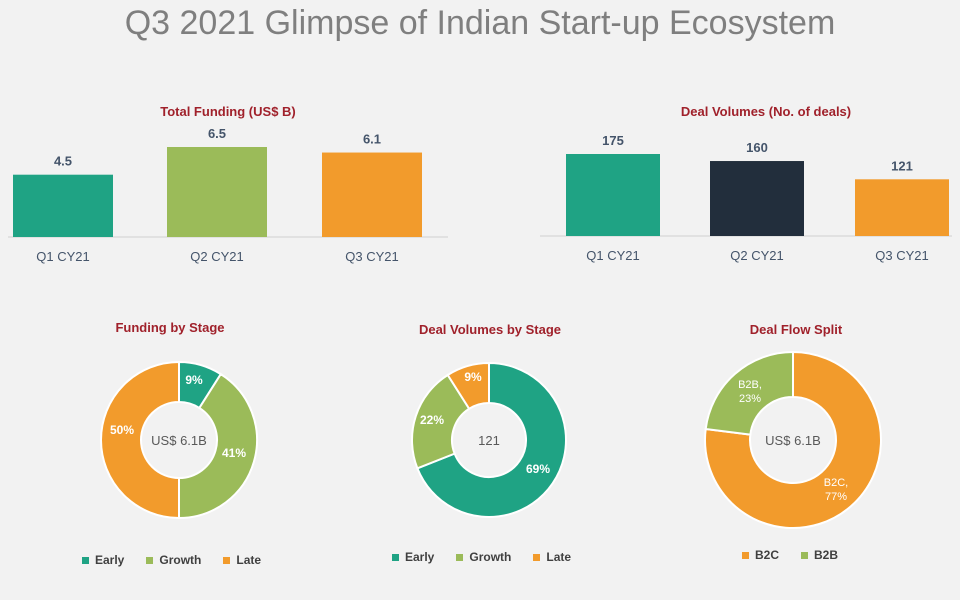 This screenshot has width=960, height=600. What do you see at coordinates (760, 555) in the screenshot?
I see `legend-item-b2c: B2C` at bounding box center [760, 555].